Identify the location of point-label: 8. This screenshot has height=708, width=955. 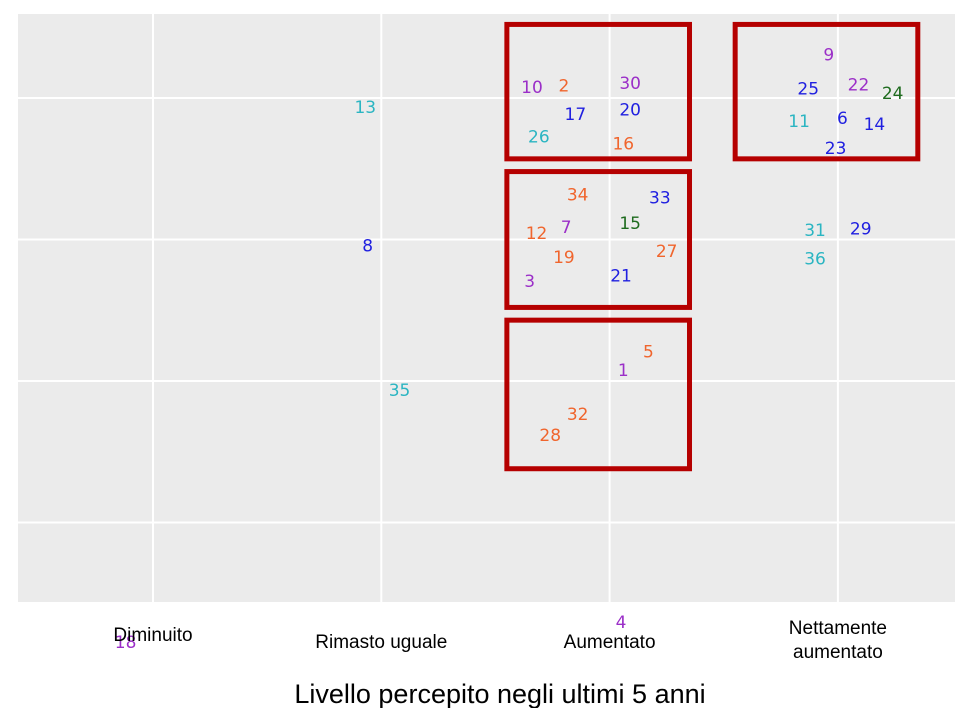
(367, 247).